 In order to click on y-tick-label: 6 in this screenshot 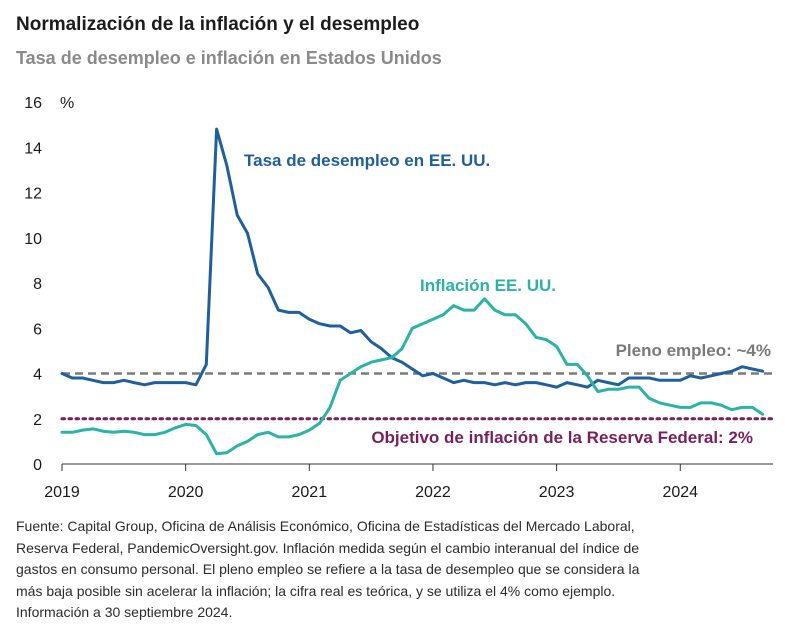, I will do `click(37, 329)`.